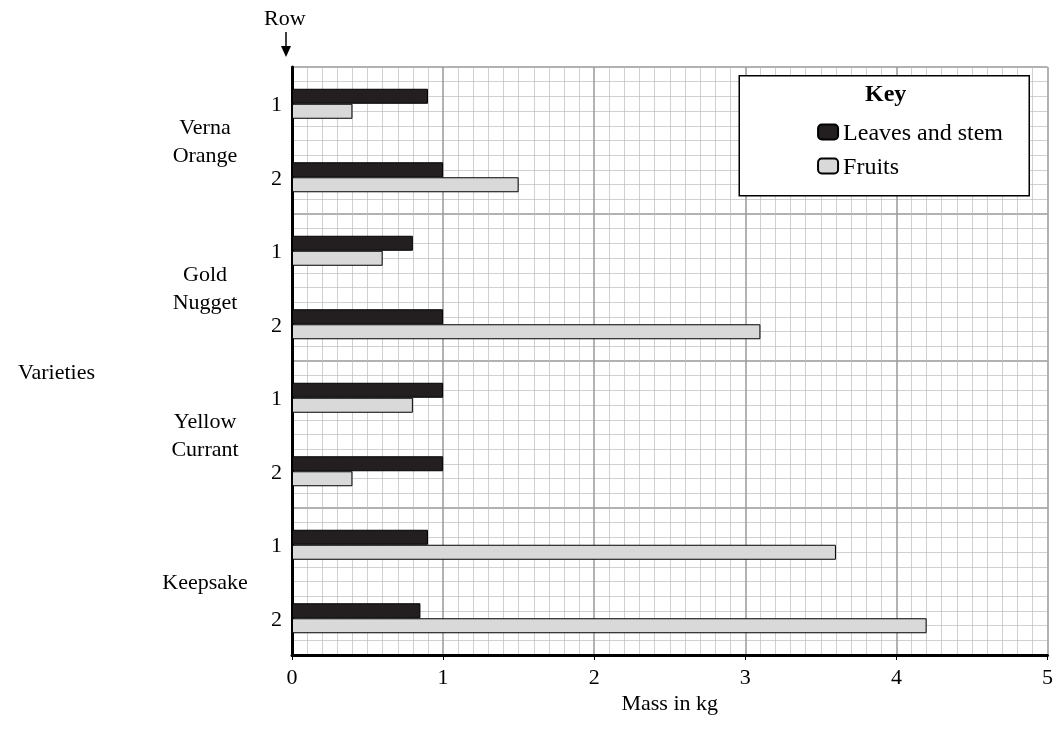  I want to click on x-tick-label: 0, so click(292, 676).